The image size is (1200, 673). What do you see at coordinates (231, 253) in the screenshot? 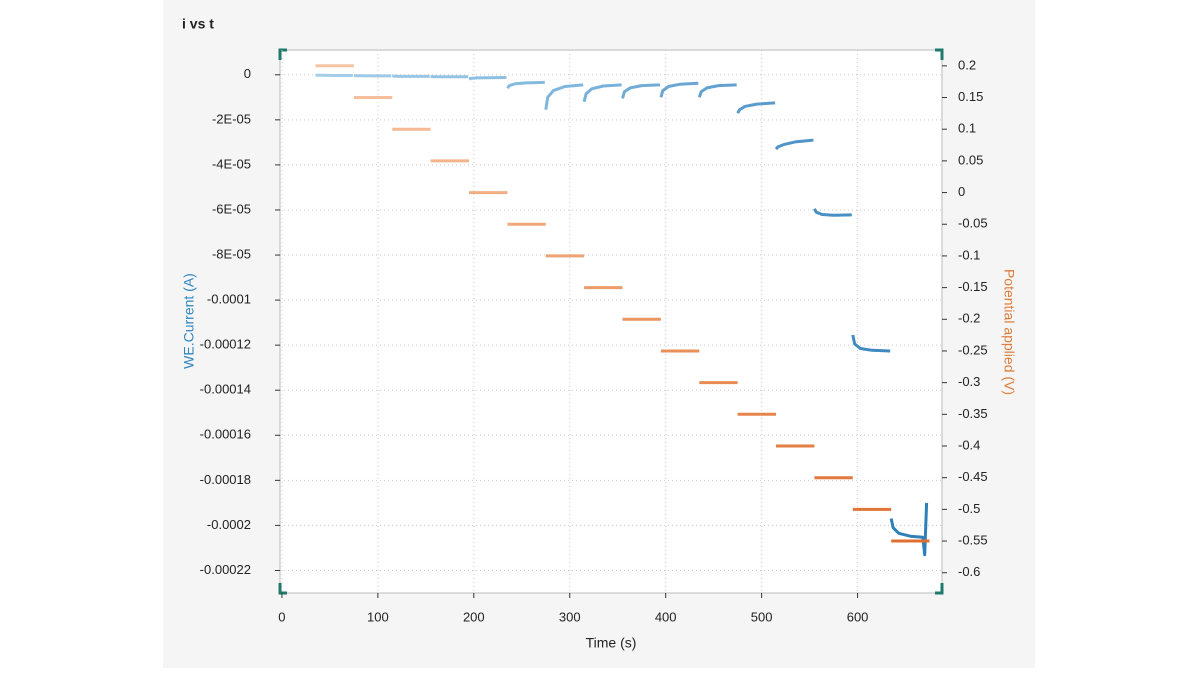
I see `y-tick-label: -8E-05` at bounding box center [231, 253].